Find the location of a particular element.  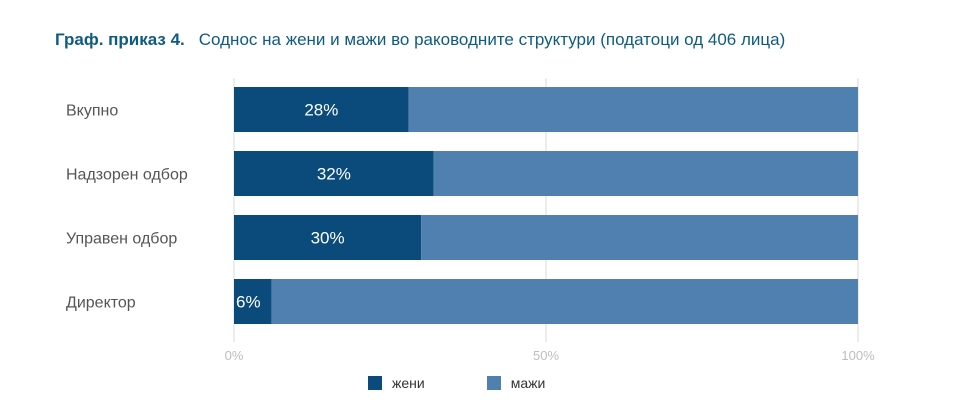

data-label: 6% is located at coordinates (248, 302).